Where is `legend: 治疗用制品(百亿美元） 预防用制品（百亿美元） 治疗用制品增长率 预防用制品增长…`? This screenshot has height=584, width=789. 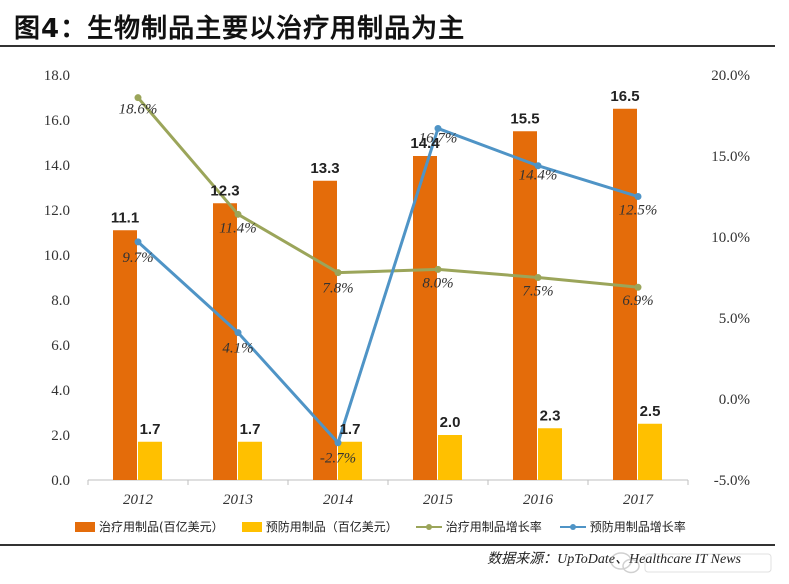 legend: 治疗用制品(百亿美元） 预防用制品（百亿美元） 治疗用制品增长率 预防用制品增长… is located at coordinates (380, 526).